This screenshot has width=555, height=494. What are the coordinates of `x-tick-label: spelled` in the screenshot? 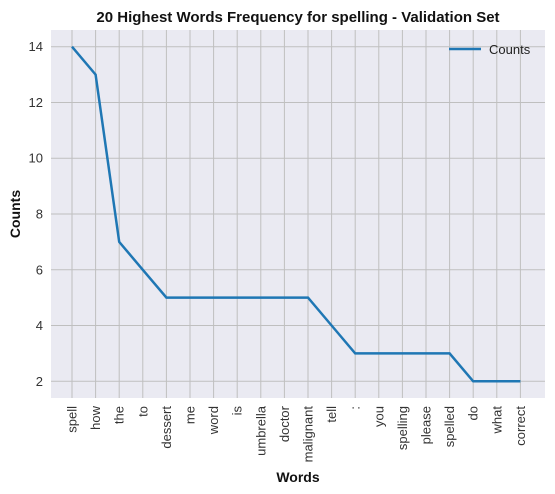 It's located at (449, 426).